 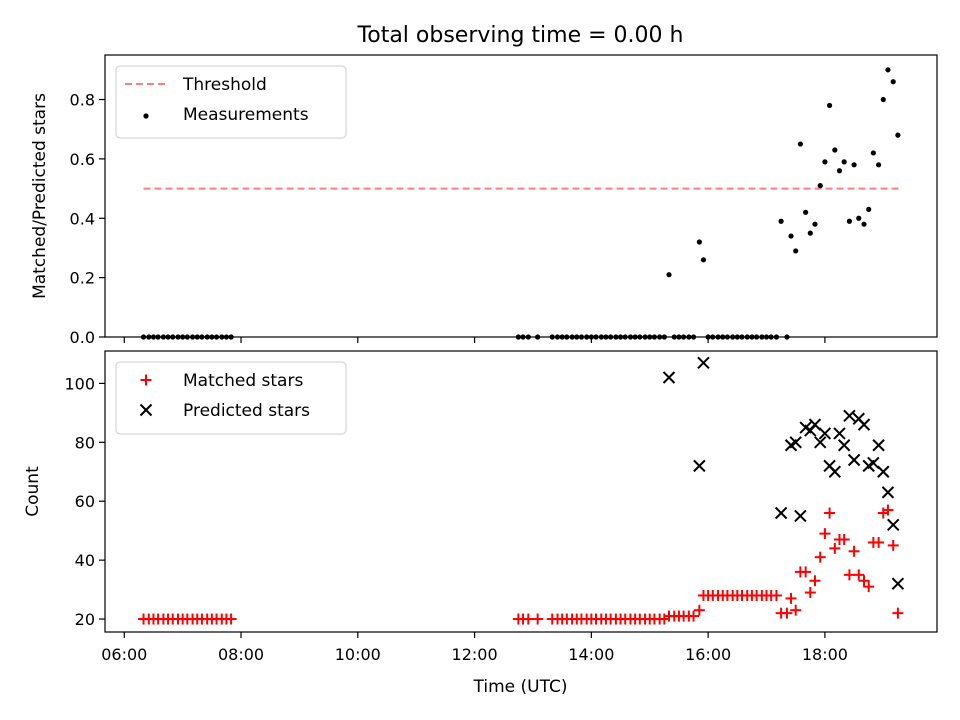 What do you see at coordinates (231, 398) in the screenshot?
I see `legend: Matched stars Predicted stars` at bounding box center [231, 398].